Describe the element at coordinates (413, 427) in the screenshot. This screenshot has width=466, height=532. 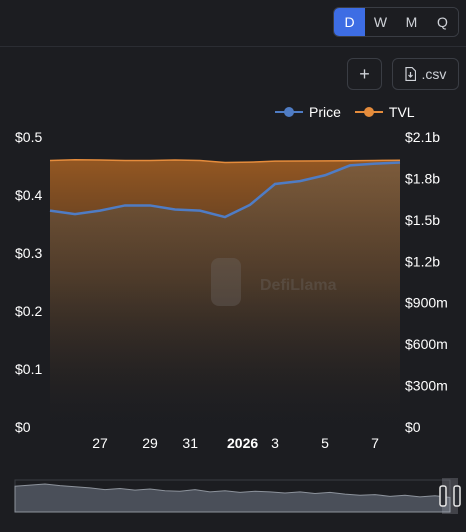
I see `y-right-tick-label: $0` at that location.